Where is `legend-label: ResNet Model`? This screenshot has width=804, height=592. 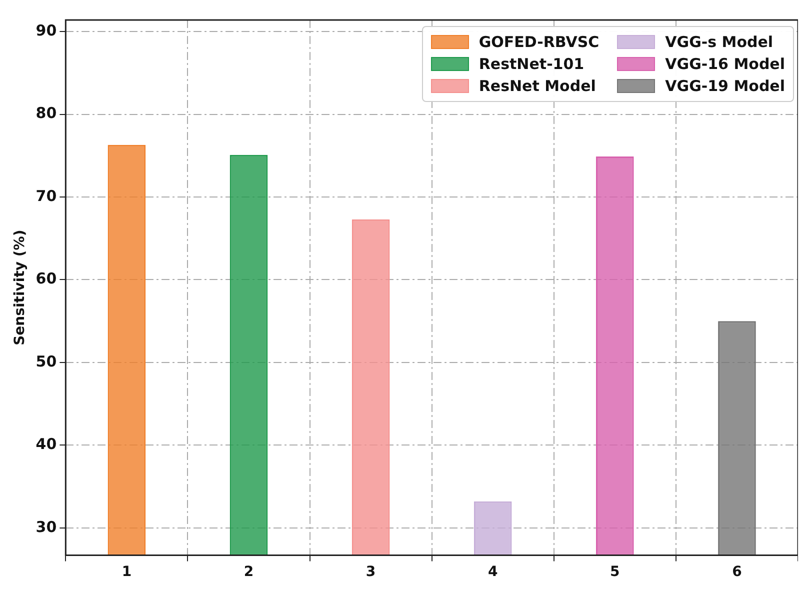
legend-label: ResNet Model is located at coordinates (537, 86).